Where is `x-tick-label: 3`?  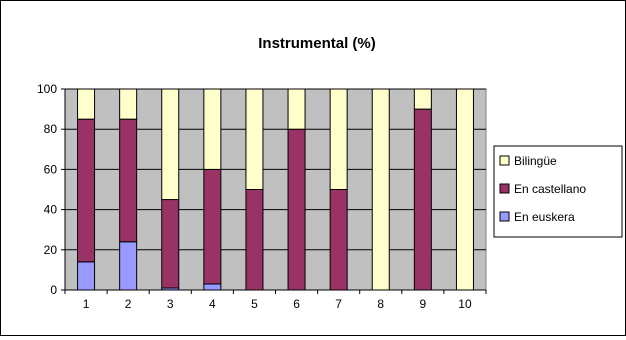 x-tick-label: 3 is located at coordinates (170, 304).